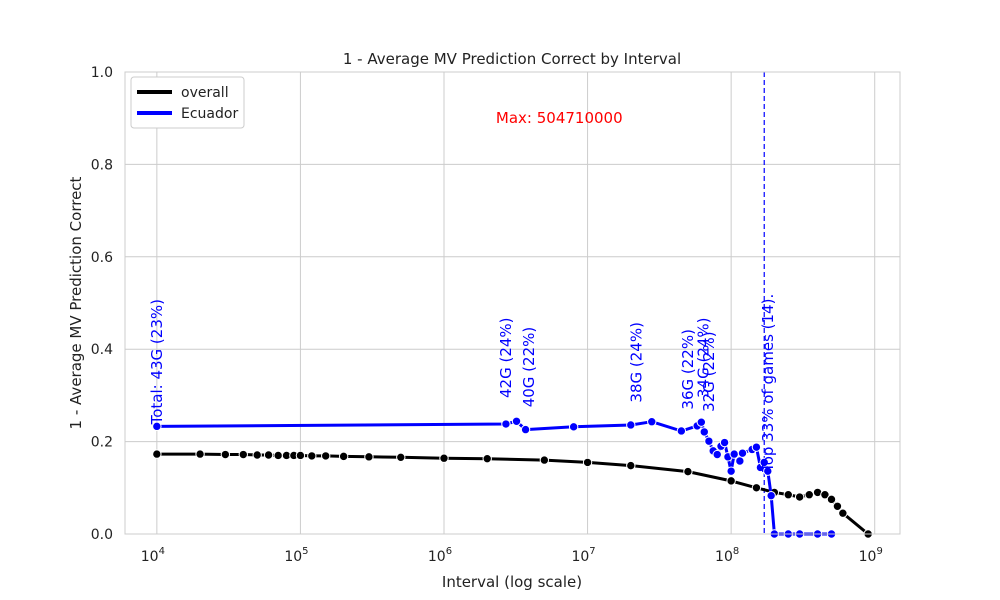  Describe the element at coordinates (102, 535) in the screenshot. I see `y-tick-label: 0.0` at that location.